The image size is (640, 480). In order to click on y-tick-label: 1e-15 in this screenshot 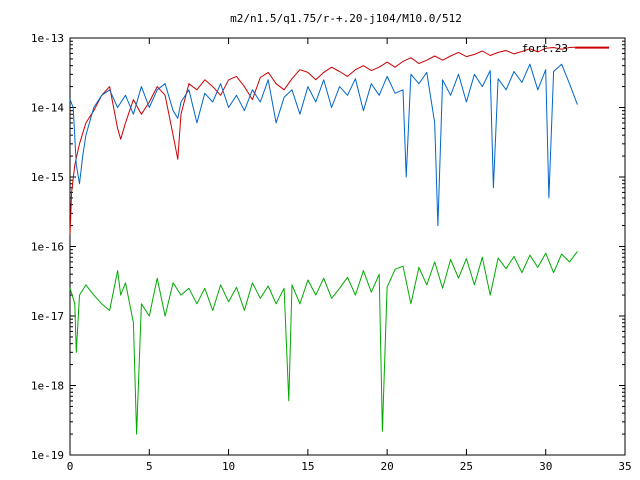, I will do `click(47, 177)`.